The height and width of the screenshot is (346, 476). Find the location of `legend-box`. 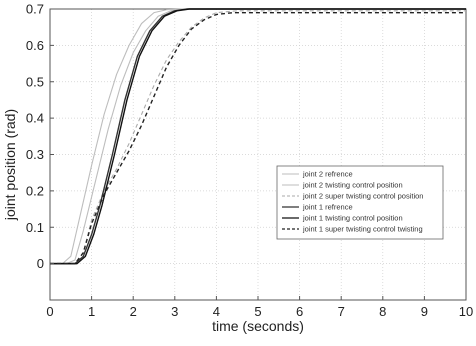

legend-box is located at coordinates (360, 202).